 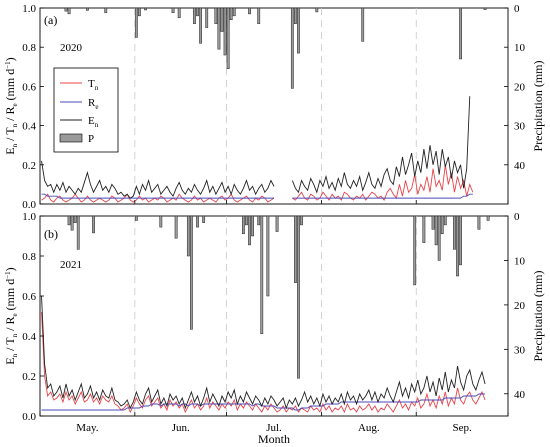 I want to click on panel-b-ylabel-left: En / Tn / Re (mm d−1), so click(x=11, y=315).